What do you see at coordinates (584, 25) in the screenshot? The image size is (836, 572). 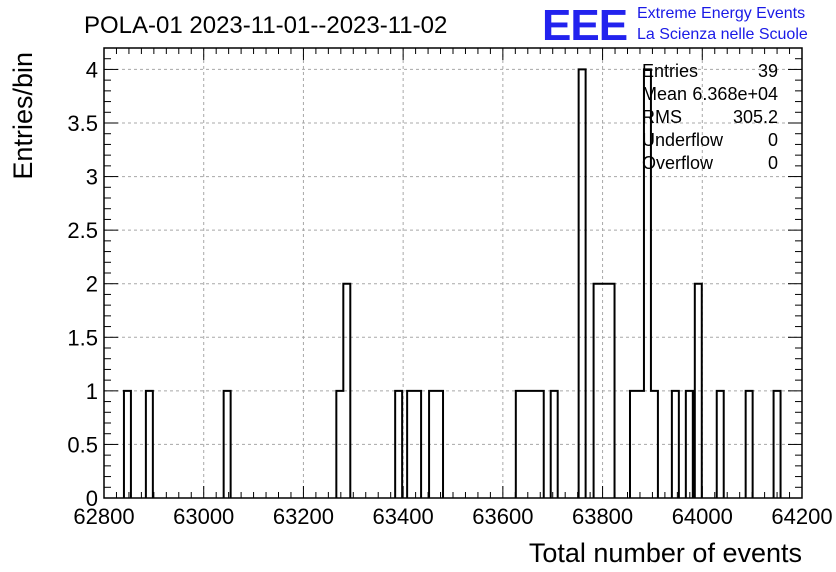 I see `logo-mark: EEE` at bounding box center [584, 25].